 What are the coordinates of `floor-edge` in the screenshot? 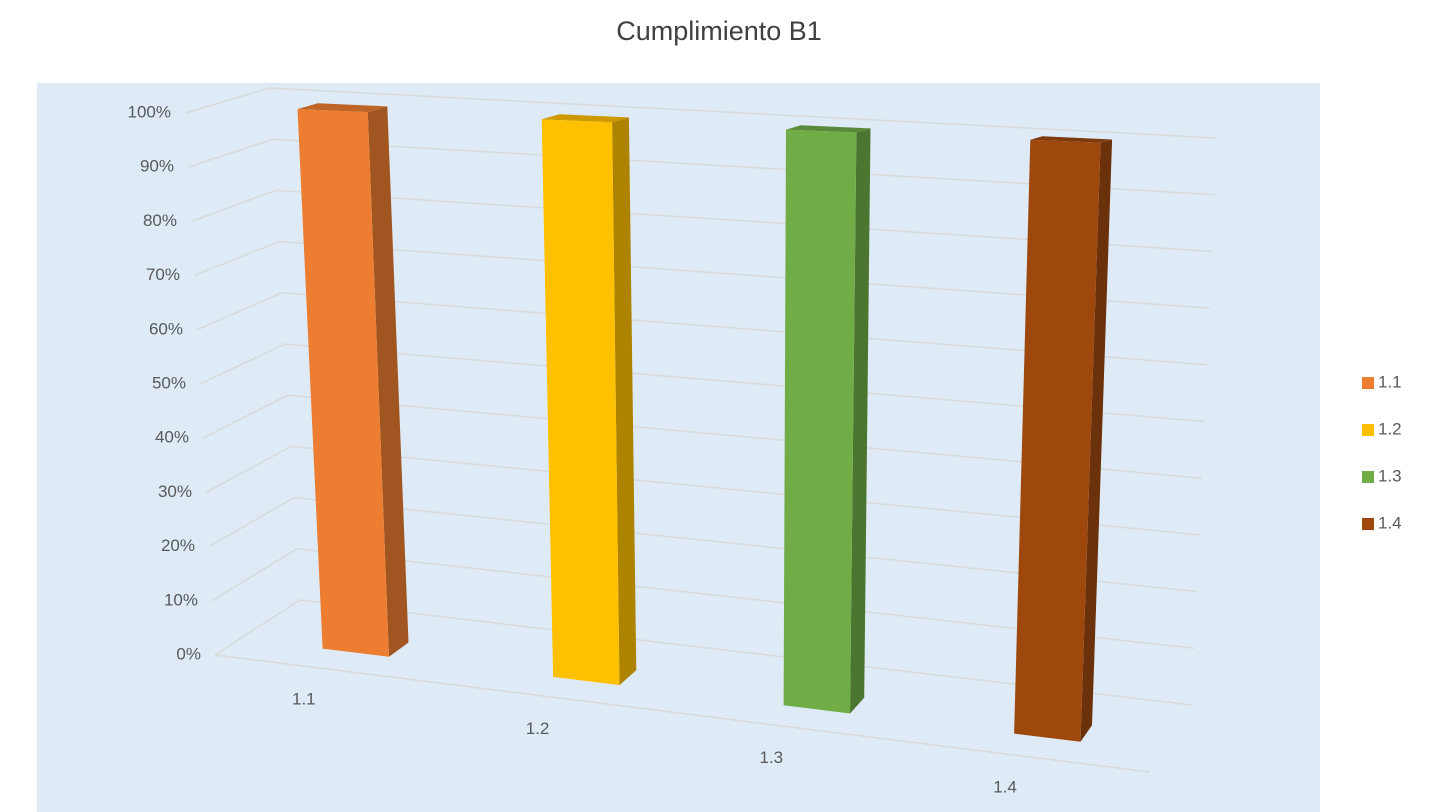 It's located at (682, 713).